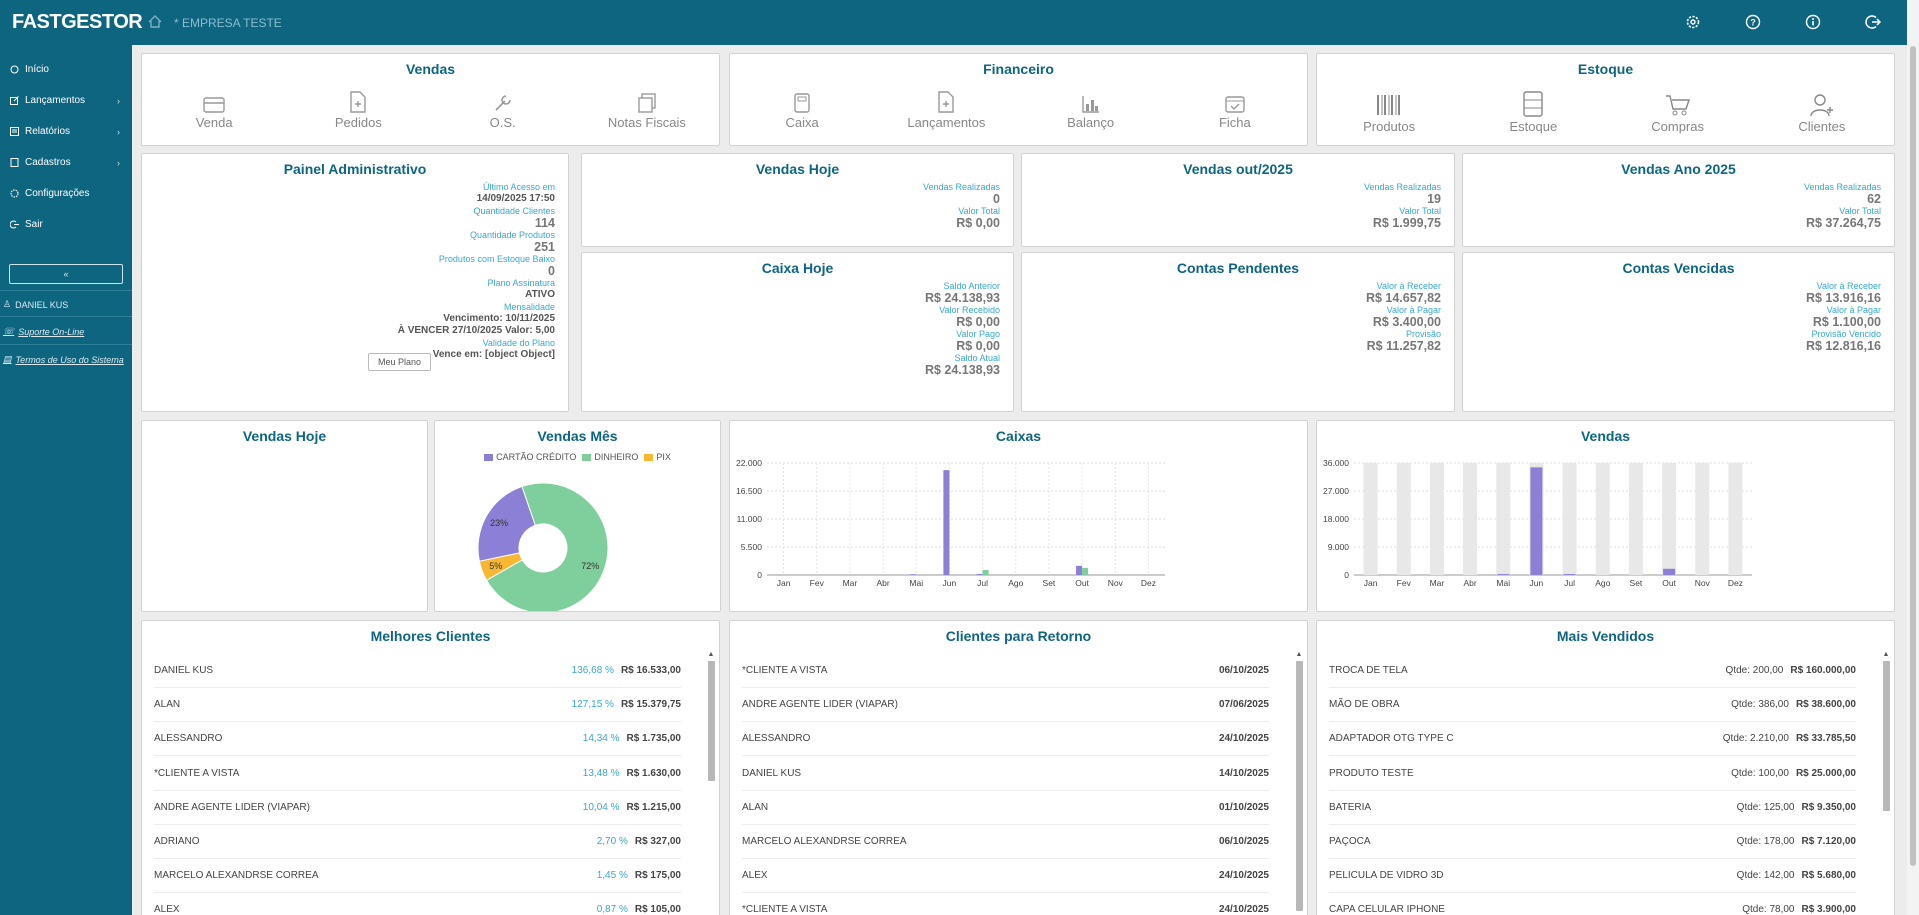  I want to click on stat-label: Valor Total, so click(1860, 211).